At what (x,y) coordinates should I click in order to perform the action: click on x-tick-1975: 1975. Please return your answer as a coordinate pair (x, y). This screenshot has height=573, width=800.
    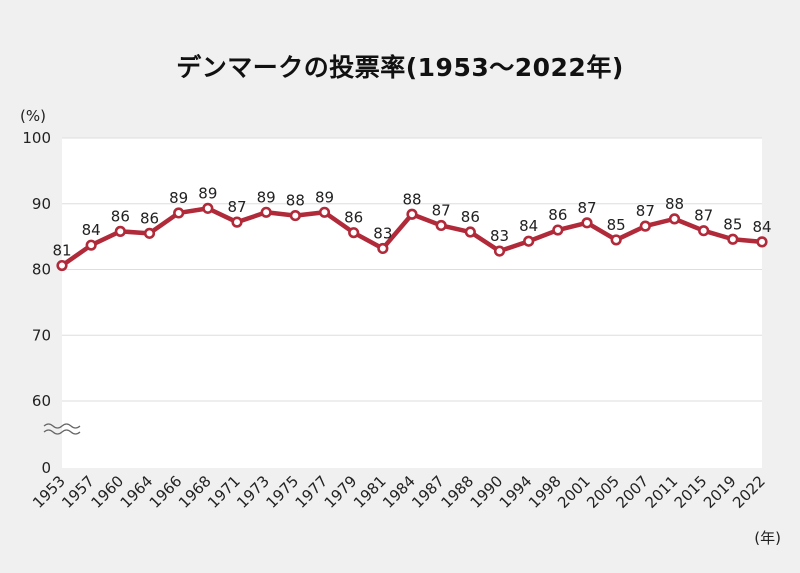
    Looking at the image, I should click on (282, 492).